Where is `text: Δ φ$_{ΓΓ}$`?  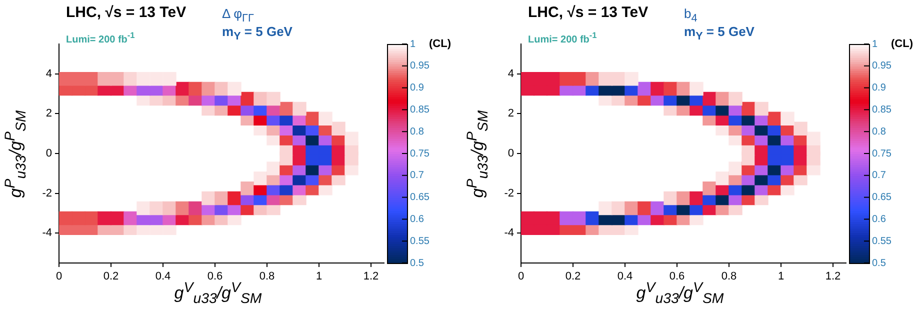 text: Δ φ$_{ΓΓ}$ is located at coordinates (238, 15).